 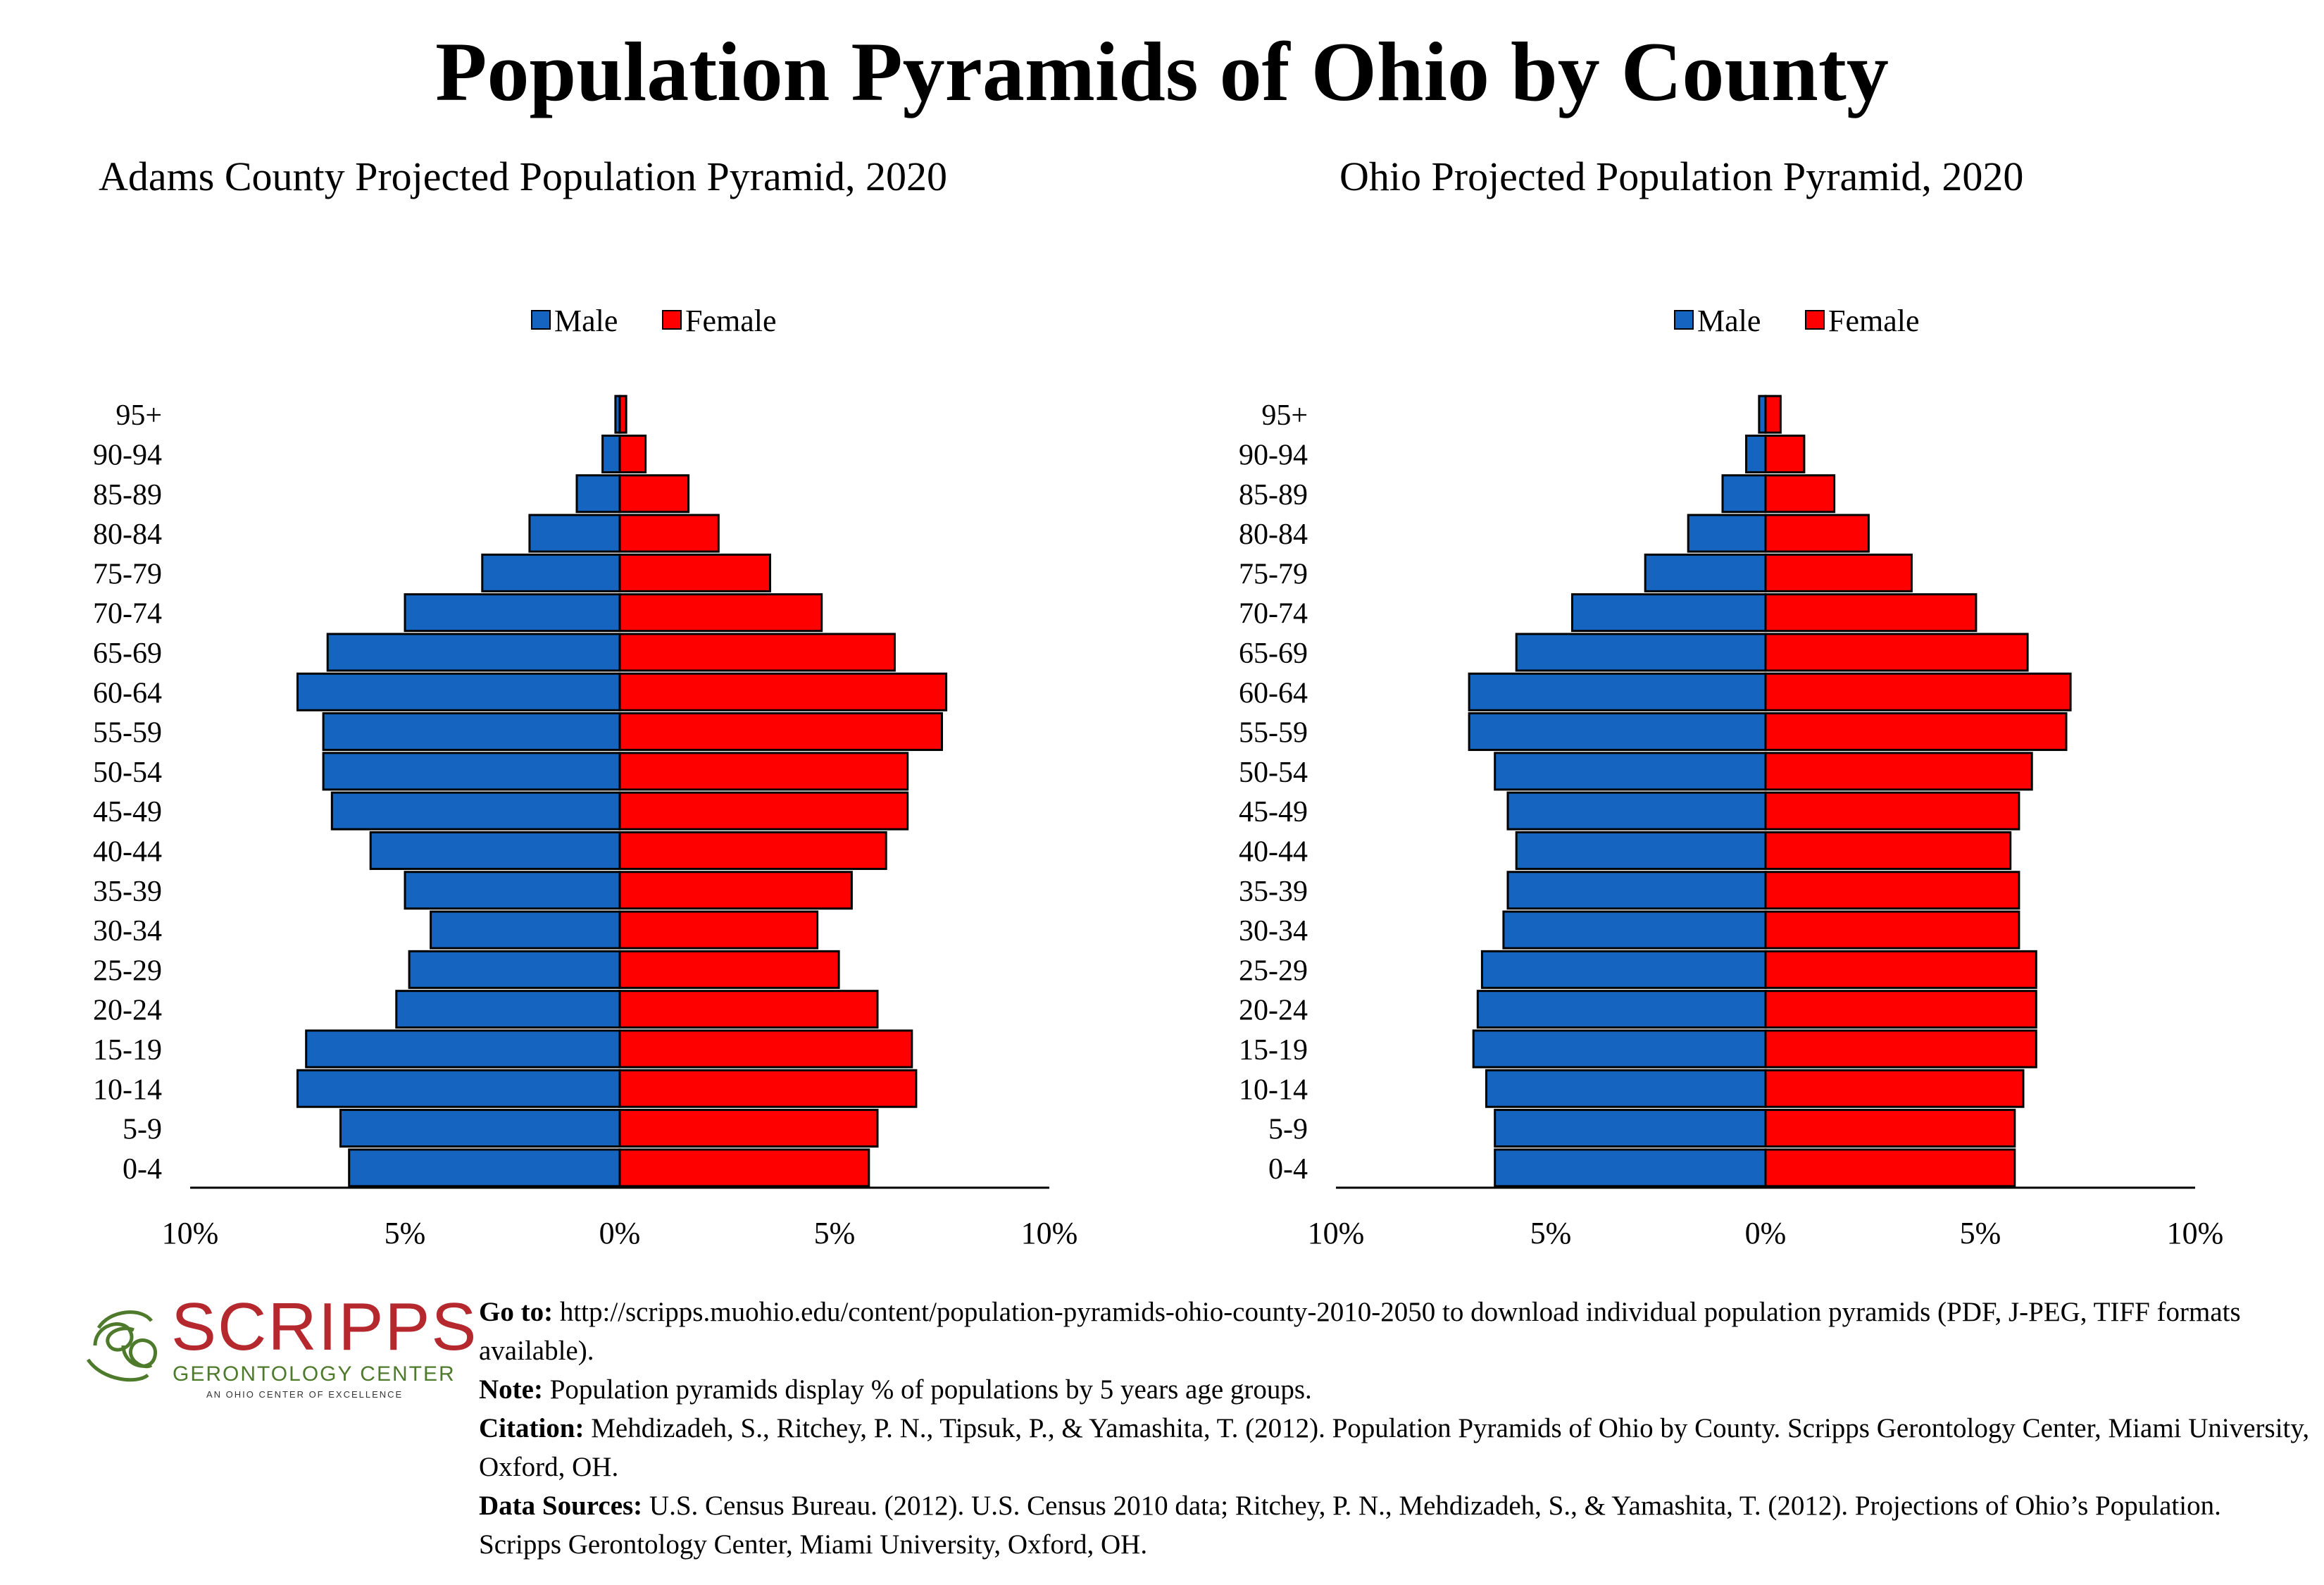 What do you see at coordinates (731, 321) in the screenshot?
I see `legend-label-female: Female` at bounding box center [731, 321].